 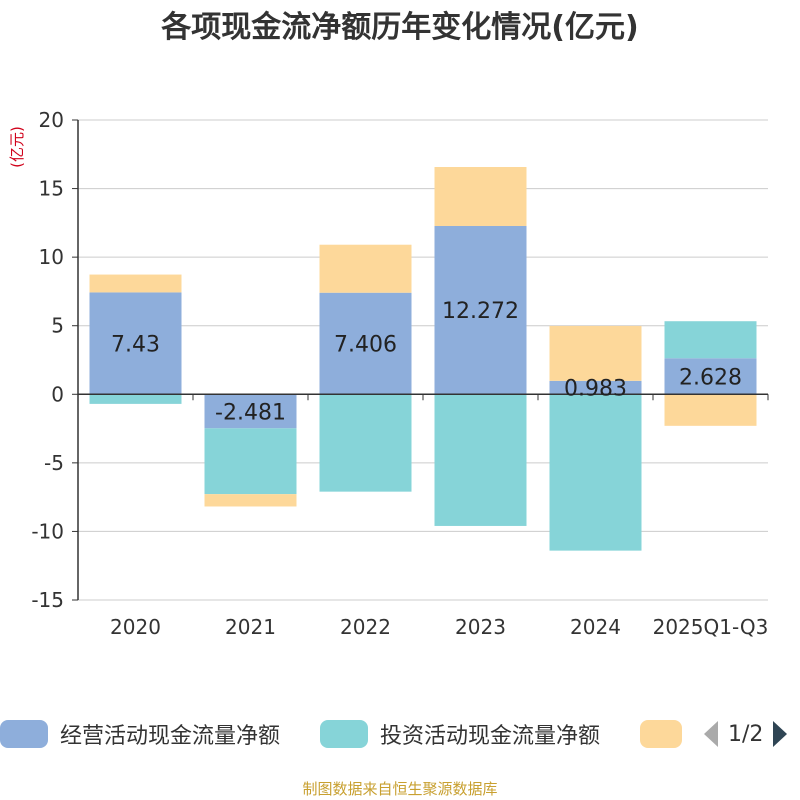 I want to click on data-label: 7.43, so click(x=135, y=344).